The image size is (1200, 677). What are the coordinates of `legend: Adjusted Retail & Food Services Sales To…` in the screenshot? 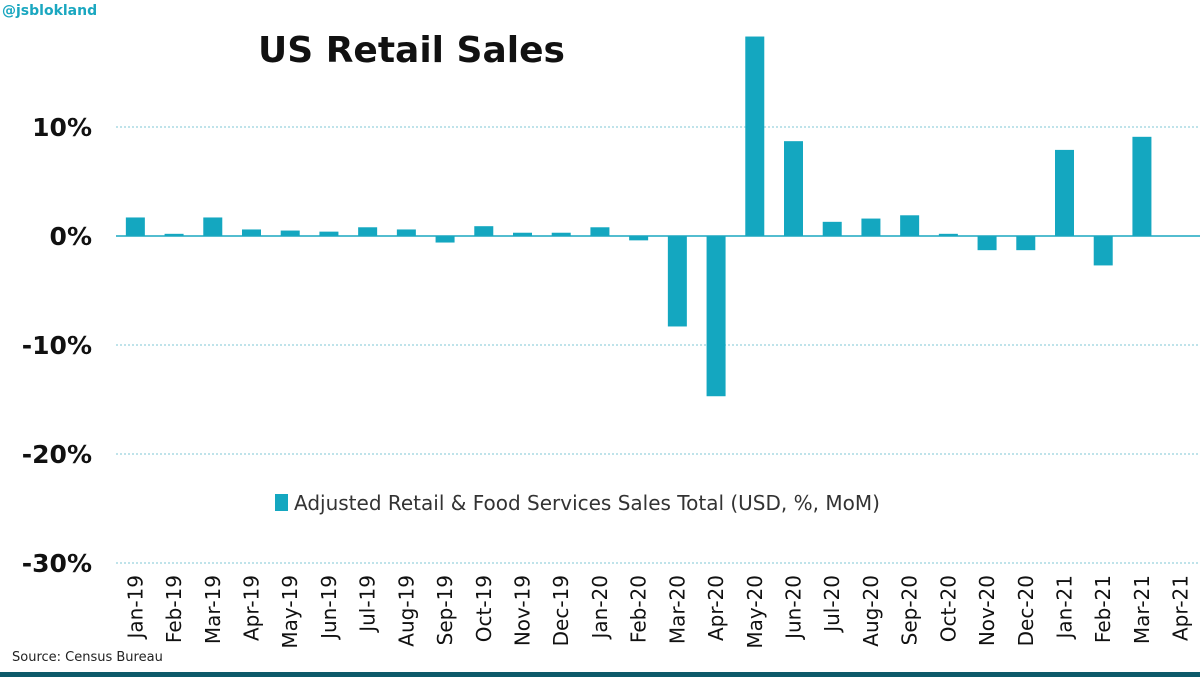 It's located at (577, 503).